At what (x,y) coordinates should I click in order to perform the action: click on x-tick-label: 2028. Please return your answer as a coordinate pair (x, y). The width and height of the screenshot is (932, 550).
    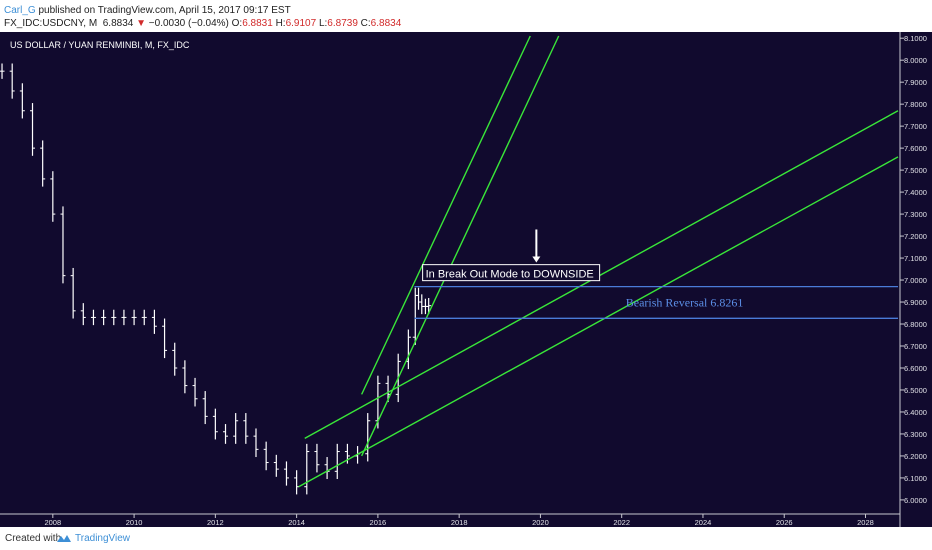
    Looking at the image, I should click on (865, 522).